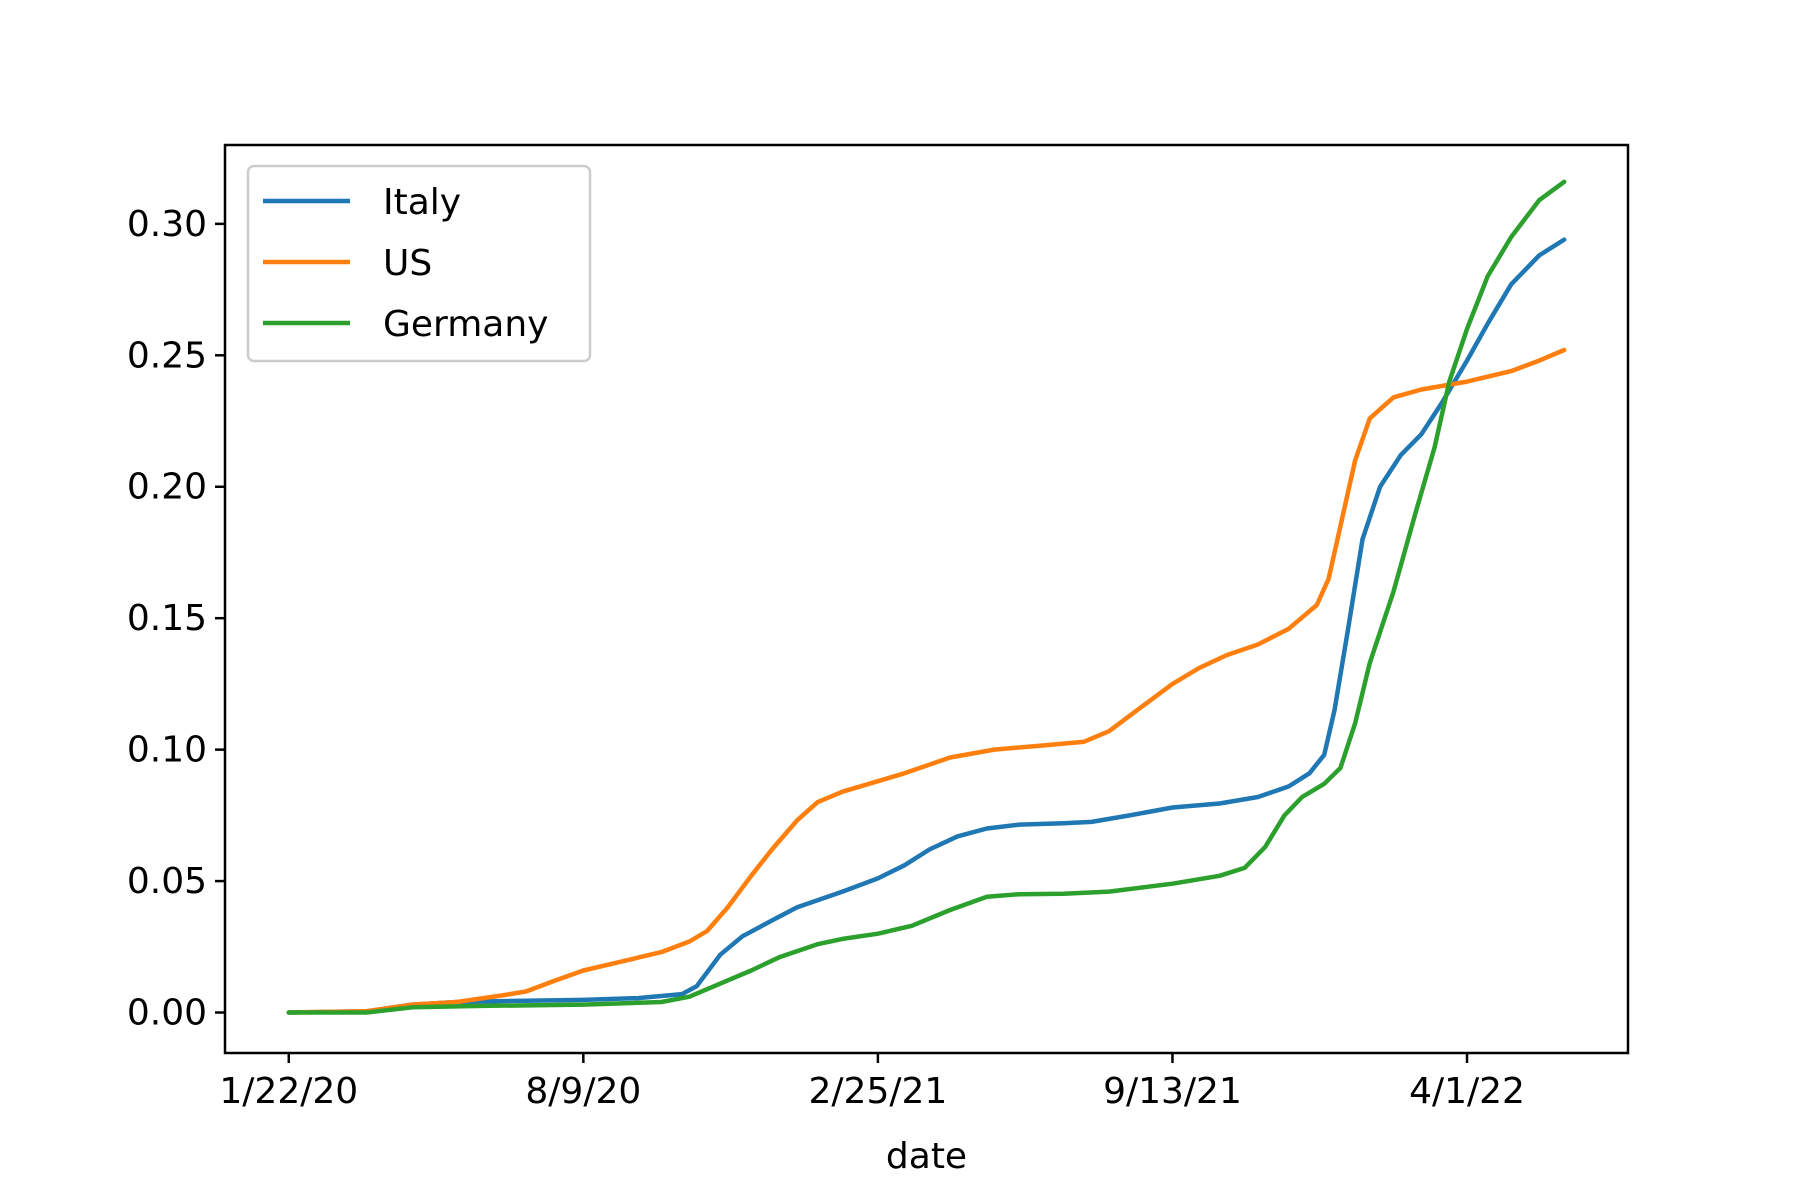 Image resolution: width=1800 pixels, height=1200 pixels. I want to click on legend-label-italy: Italy, so click(422, 202).